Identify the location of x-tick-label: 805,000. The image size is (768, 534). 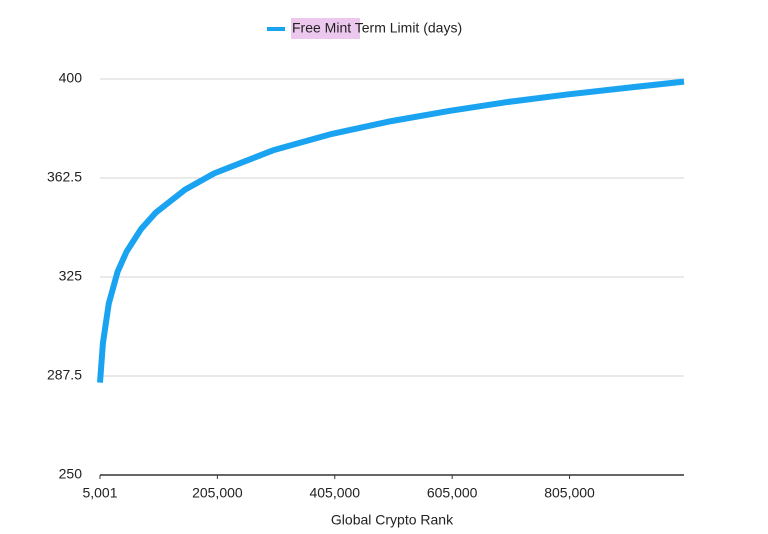
(569, 493).